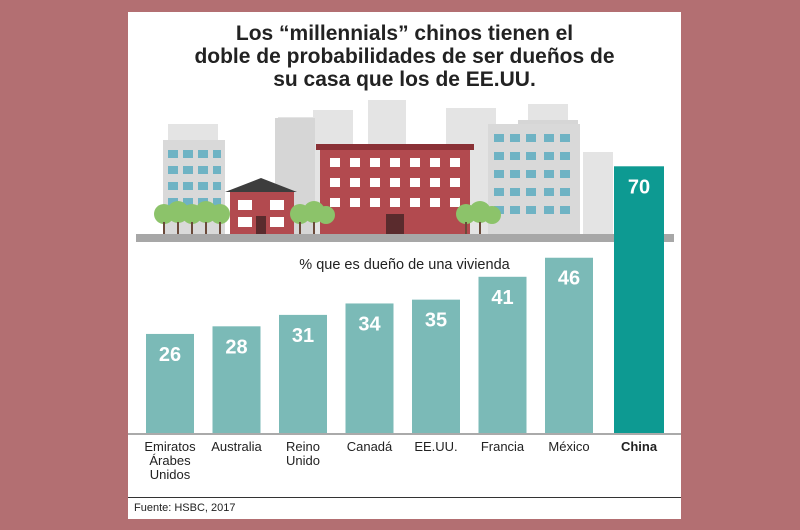  What do you see at coordinates (236, 446) in the screenshot?
I see `category-label: Australia` at bounding box center [236, 446].